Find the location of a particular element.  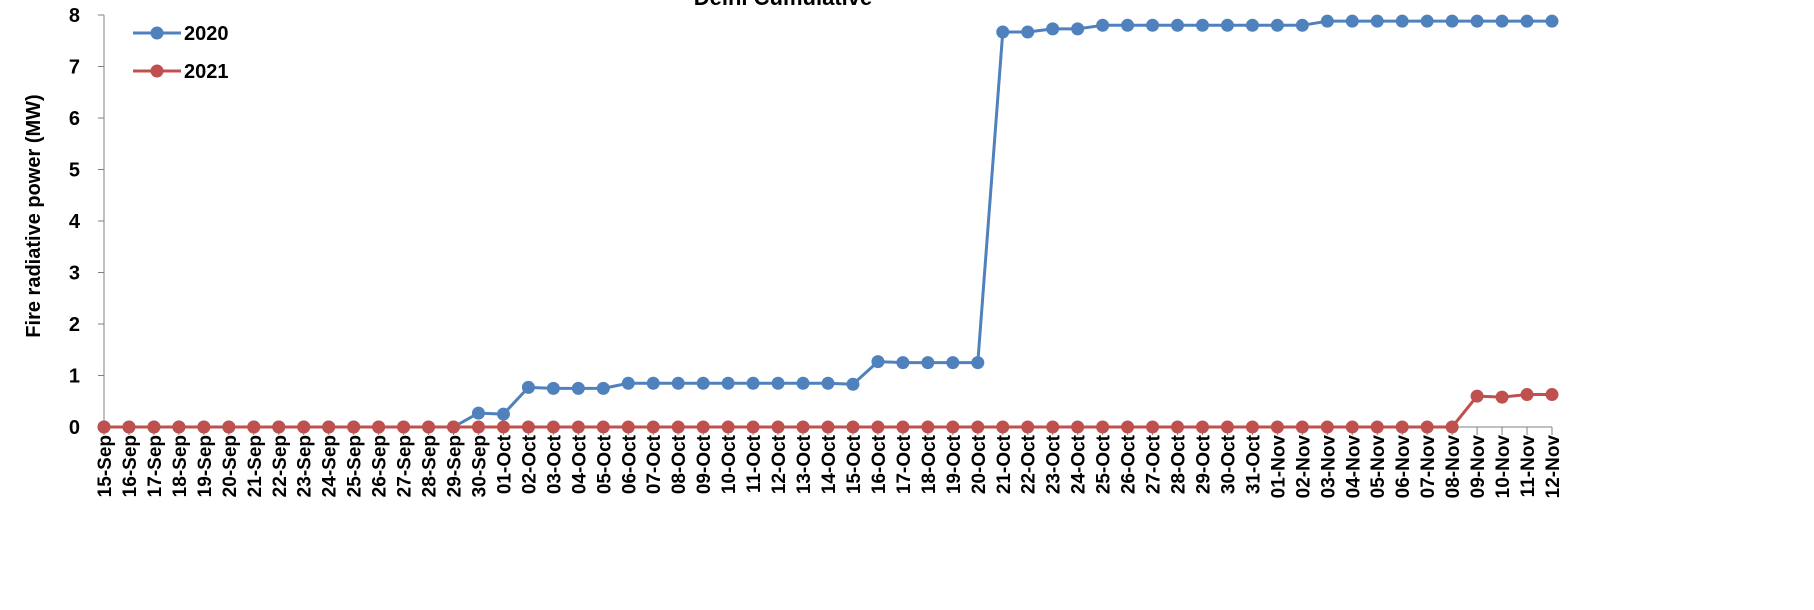

x-tick-label: 01-Nov is located at coordinates (1278, 467).